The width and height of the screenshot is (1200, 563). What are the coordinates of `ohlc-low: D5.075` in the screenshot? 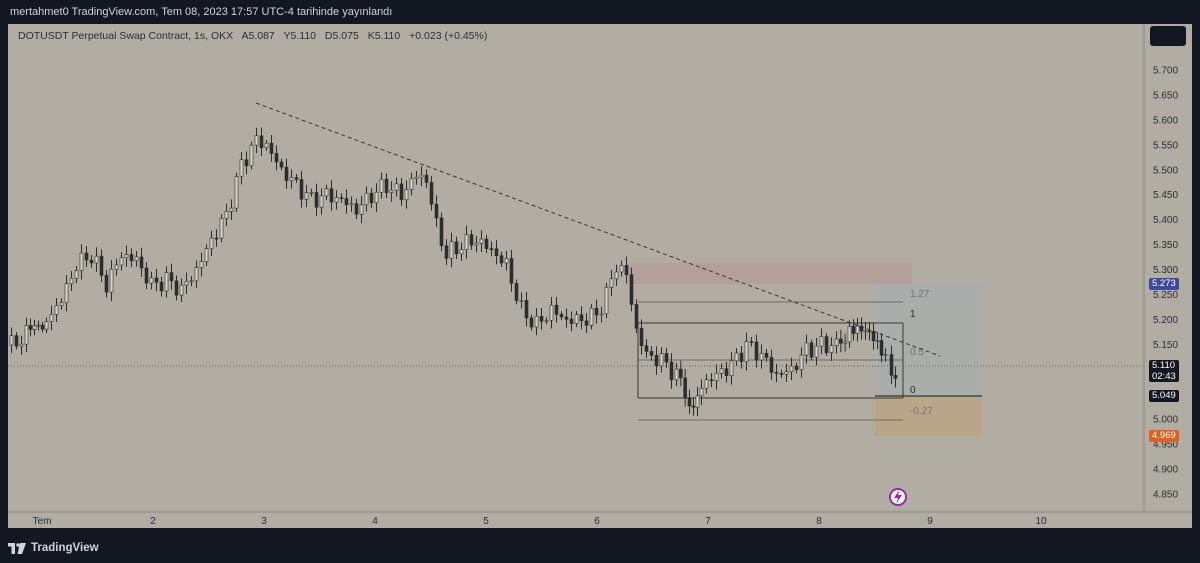 It's located at (341, 36).